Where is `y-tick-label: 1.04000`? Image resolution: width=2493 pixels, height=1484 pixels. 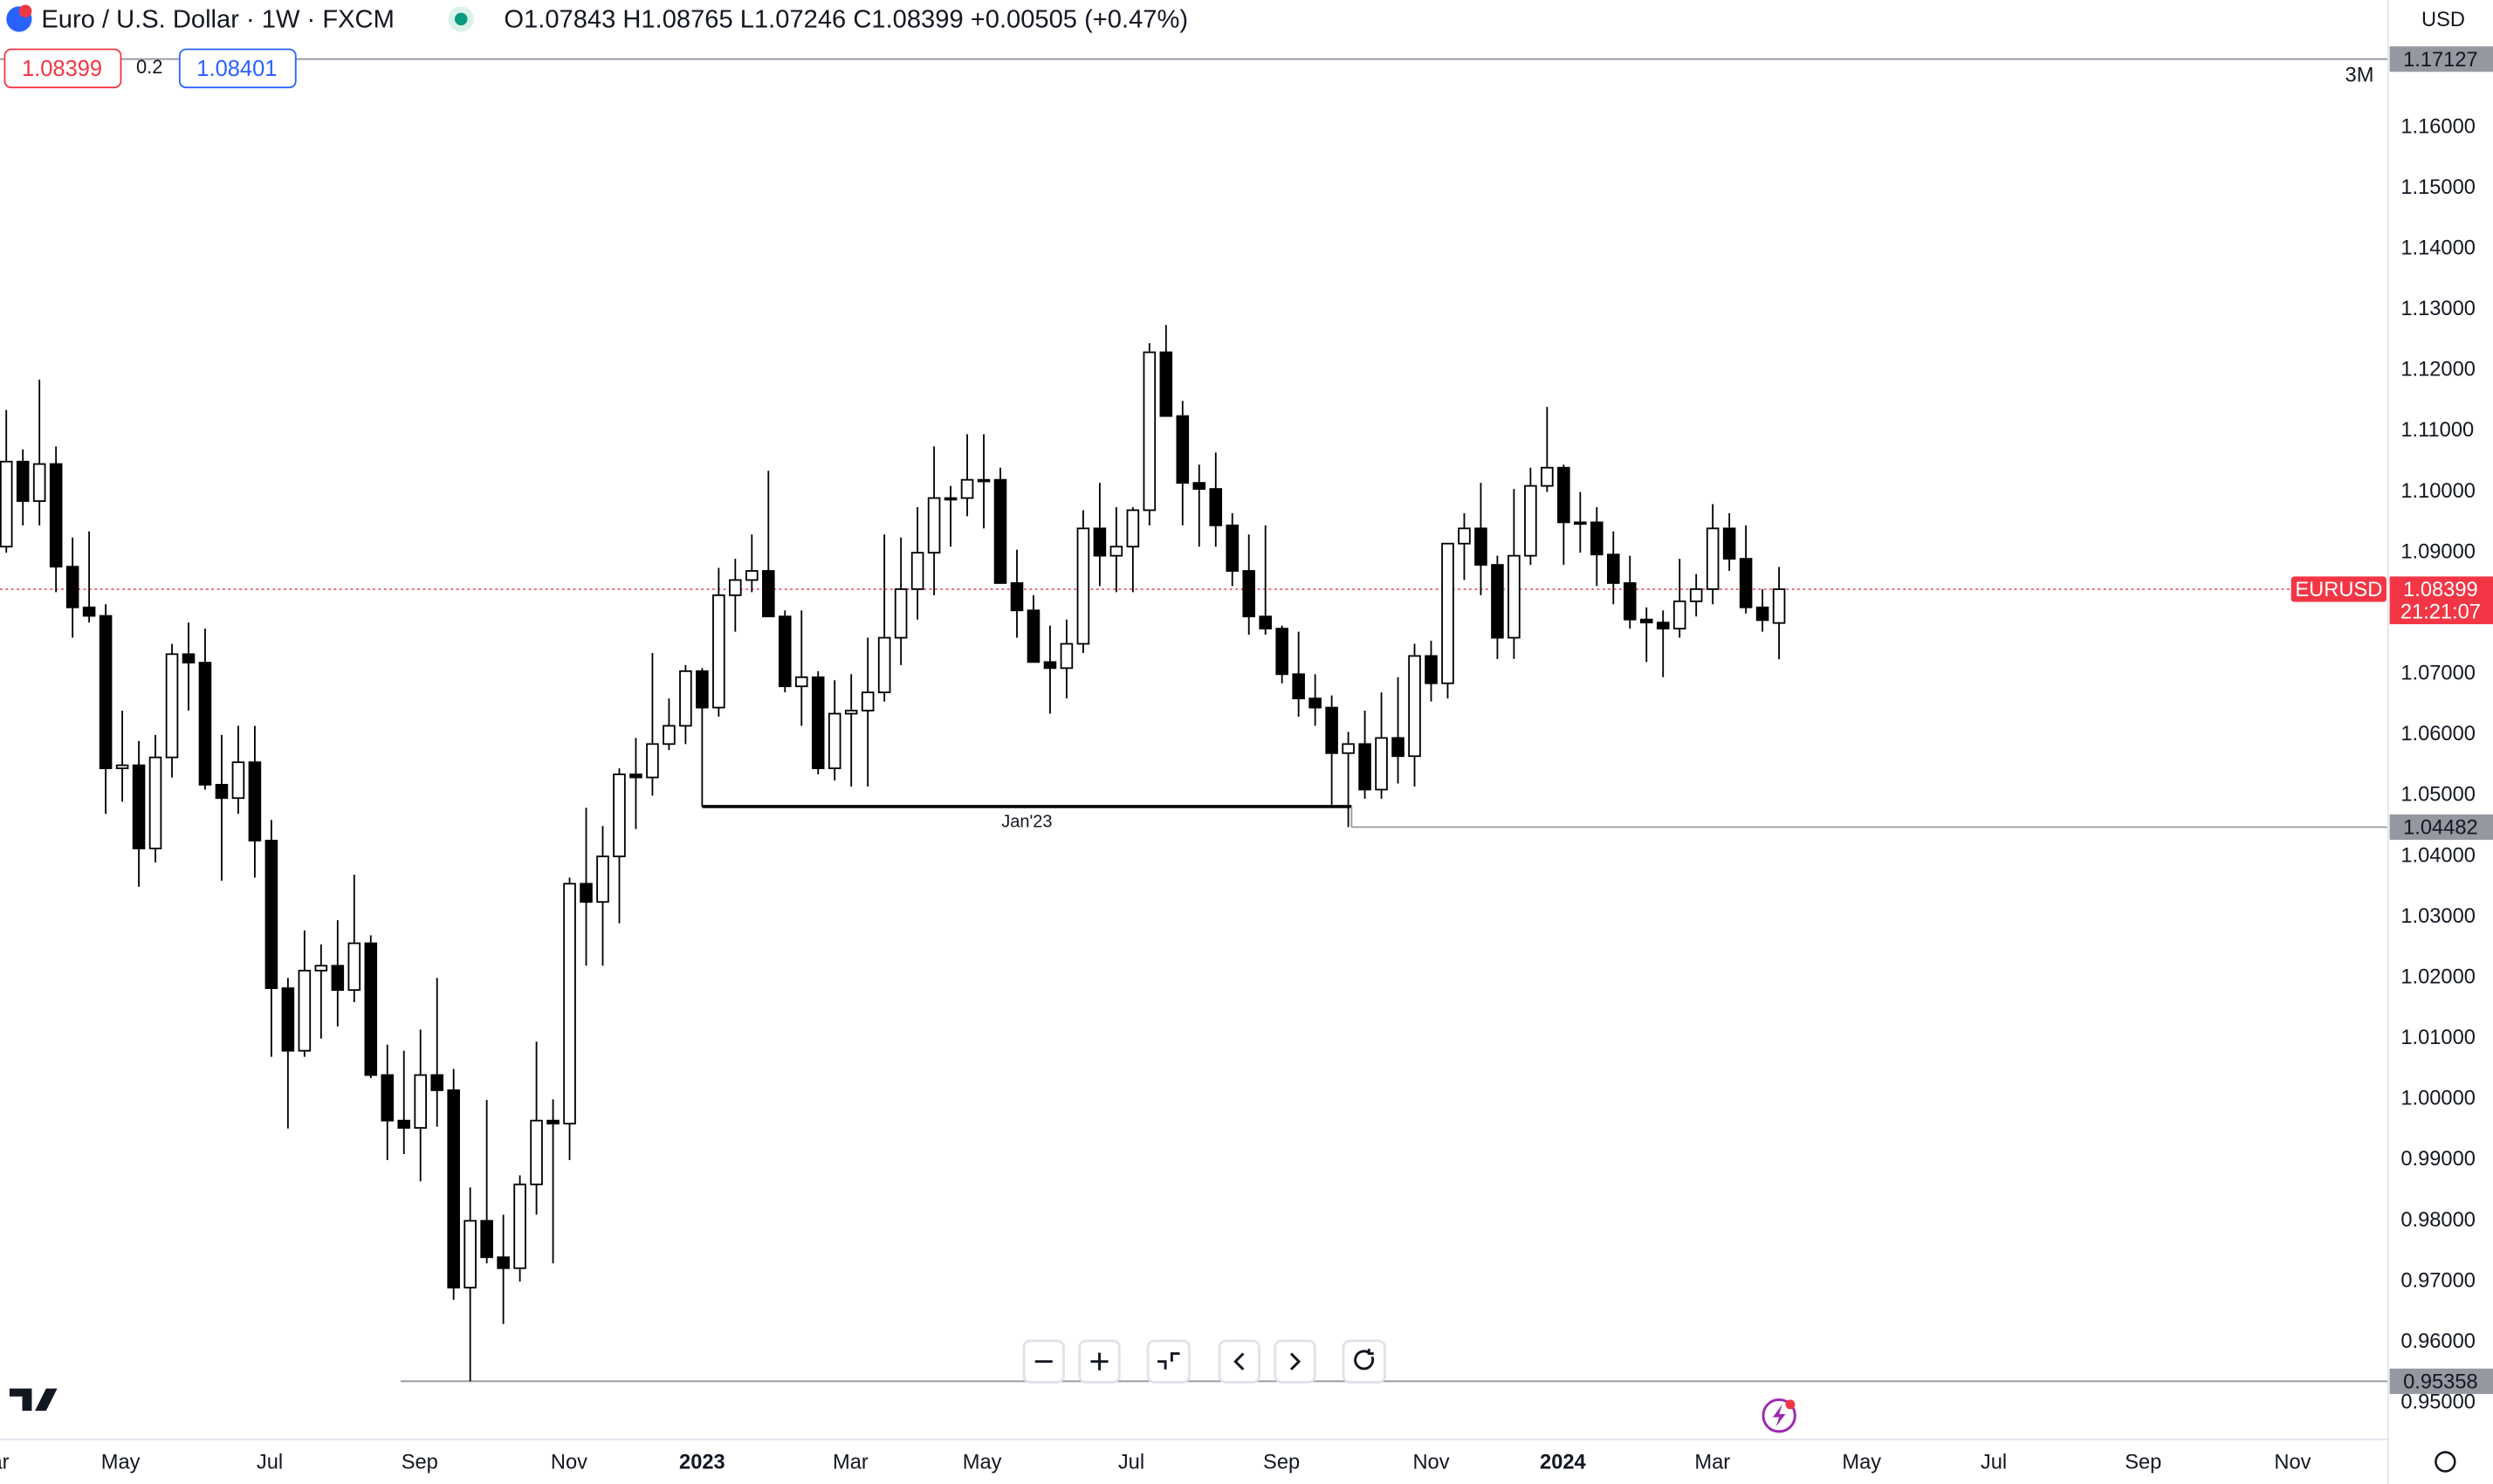 y-tick-label: 1.04000 is located at coordinates (2438, 856).